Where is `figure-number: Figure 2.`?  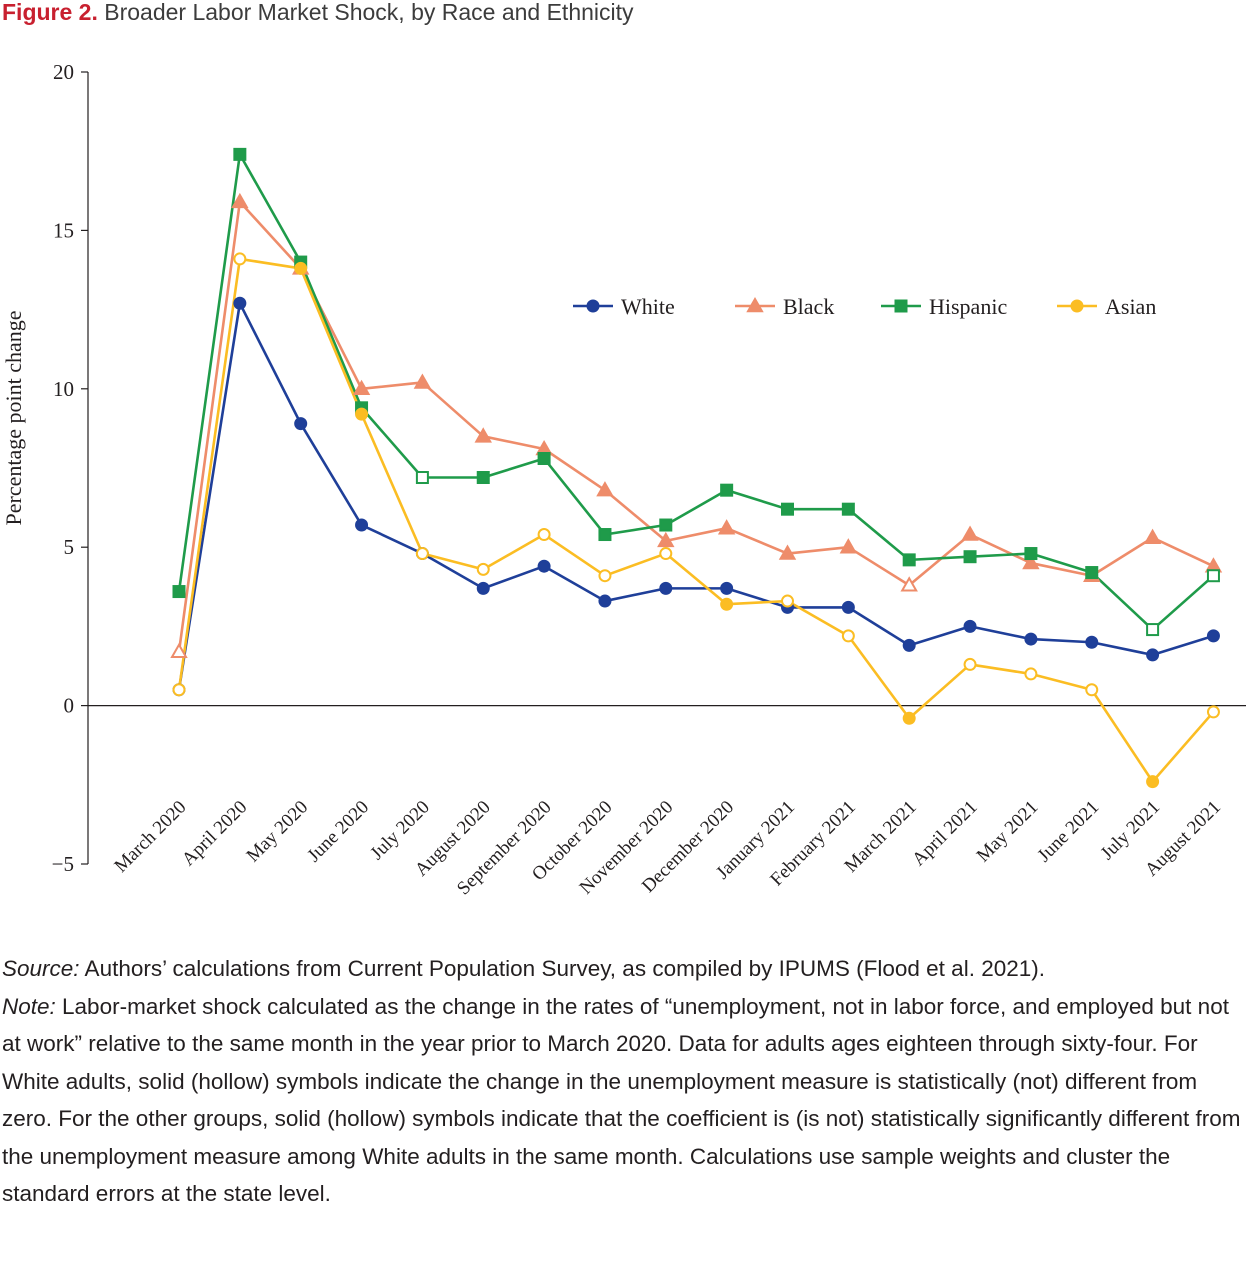
figure-number: Figure 2. is located at coordinates (50, 12).